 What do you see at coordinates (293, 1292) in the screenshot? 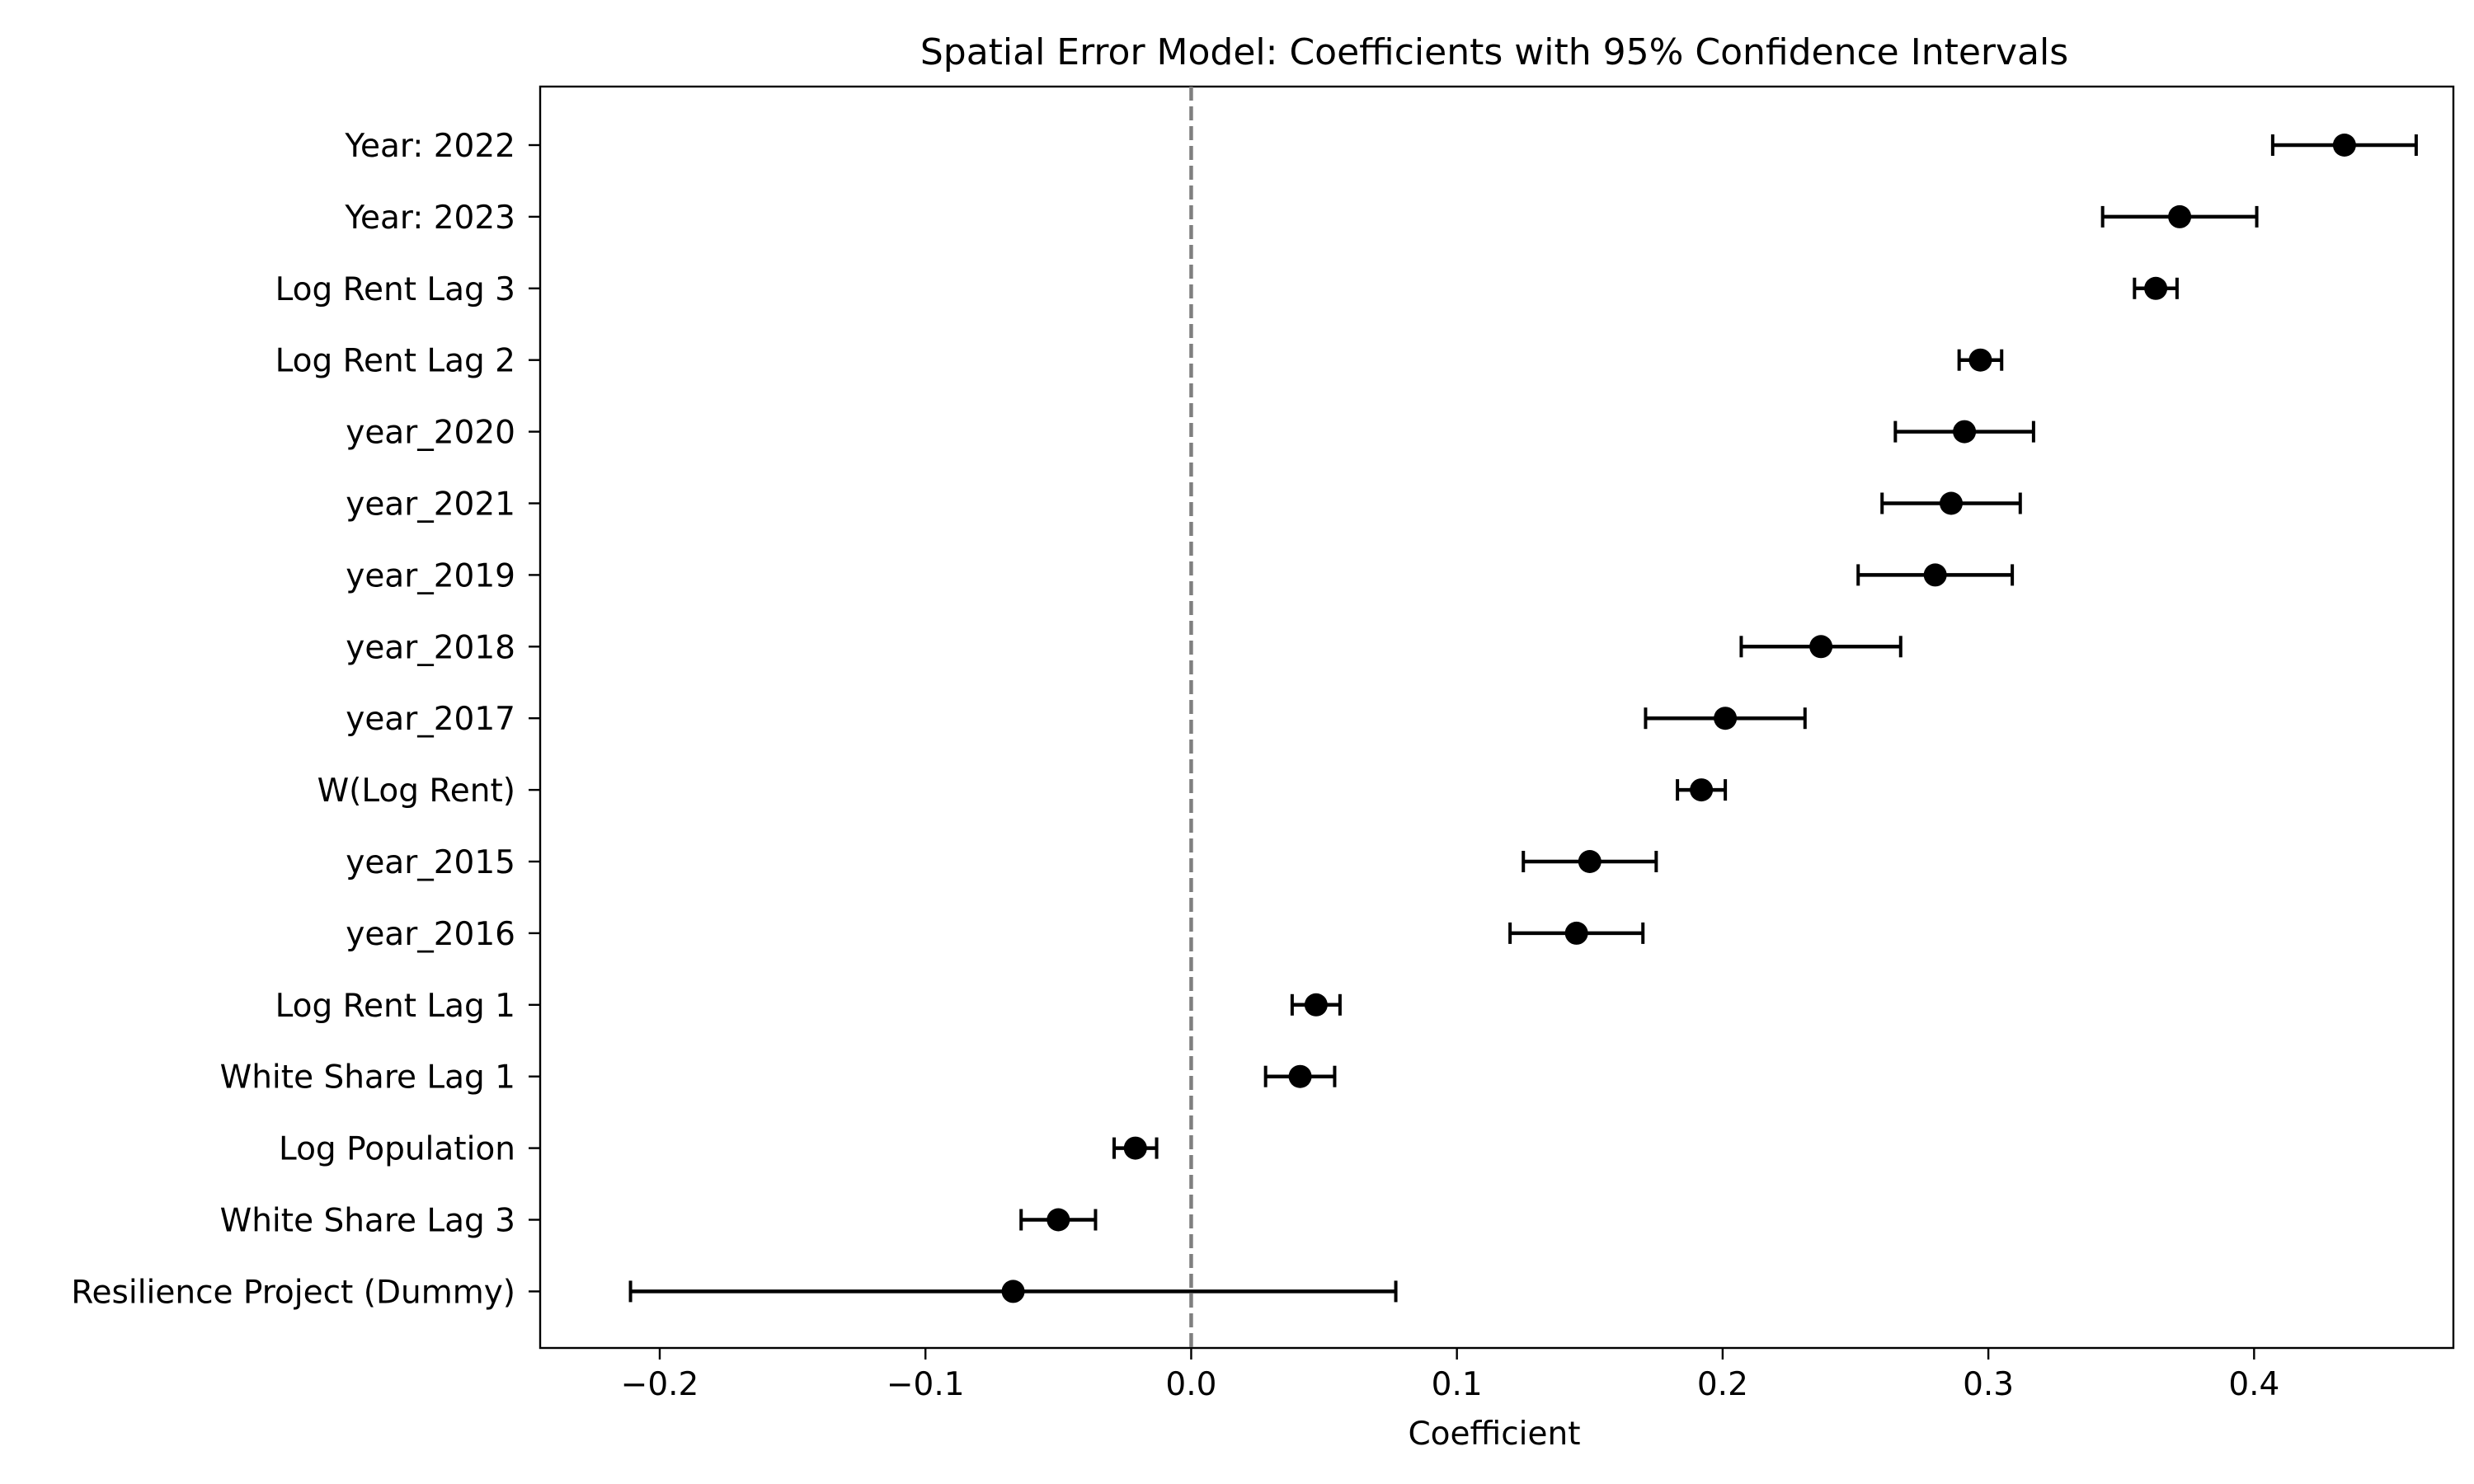
I see `y-tick-label: Resilience Project (Dummy)` at bounding box center [293, 1292].